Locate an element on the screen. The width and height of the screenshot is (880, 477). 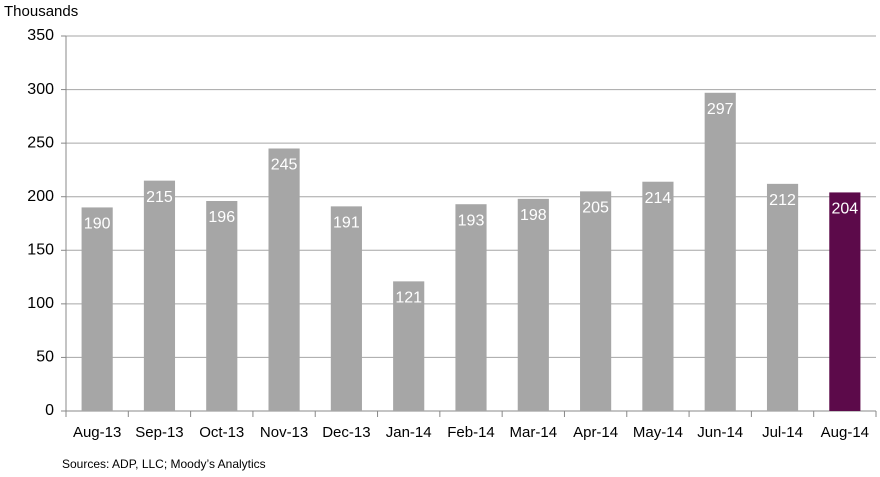
x-tick-label: Apr-14 is located at coordinates (595, 432).